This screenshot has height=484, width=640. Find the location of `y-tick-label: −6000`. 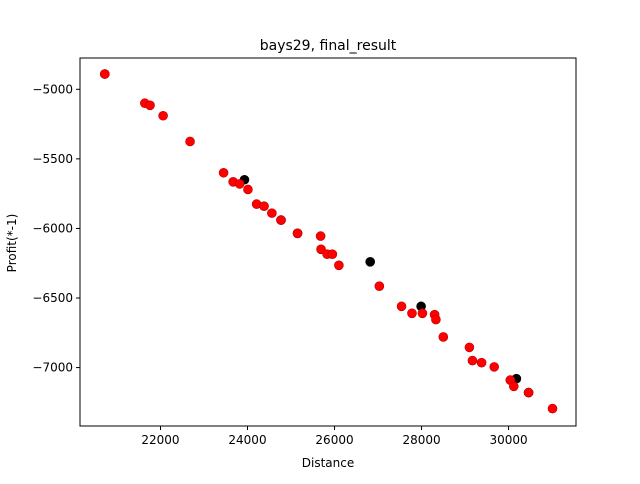

y-tick-label: −6000 is located at coordinates (52, 228).